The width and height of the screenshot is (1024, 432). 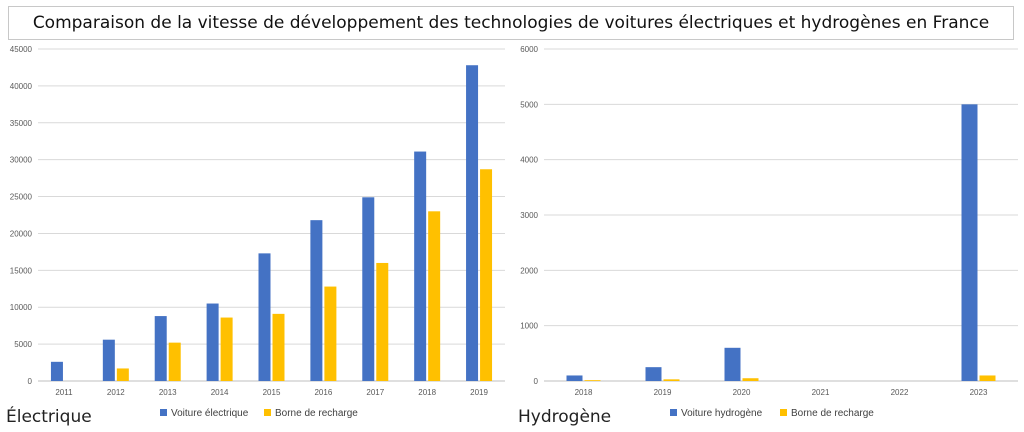 I want to click on x-tick-label: 2014, so click(x=220, y=392).